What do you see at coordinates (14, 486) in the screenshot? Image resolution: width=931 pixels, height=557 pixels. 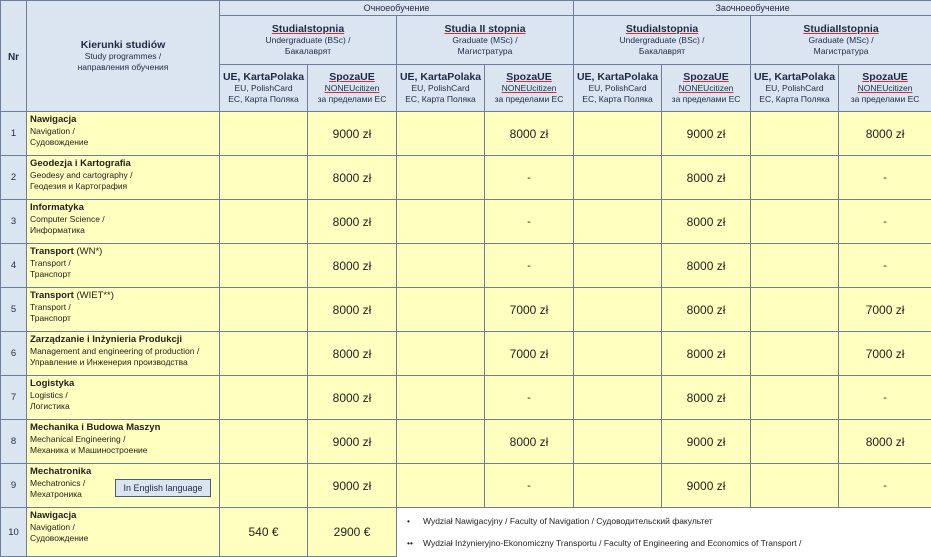 I see `row-nr: 9` at bounding box center [14, 486].